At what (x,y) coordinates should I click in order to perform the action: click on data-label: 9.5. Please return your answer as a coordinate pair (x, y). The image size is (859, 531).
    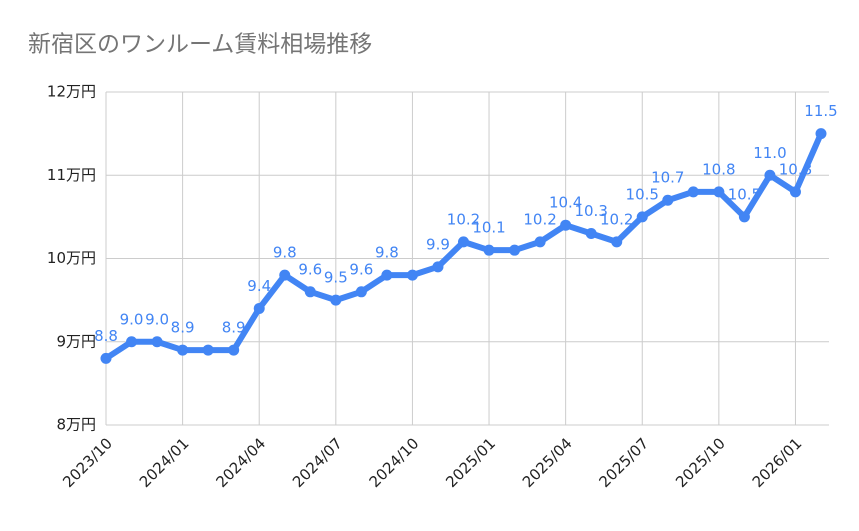
    Looking at the image, I should click on (336, 278).